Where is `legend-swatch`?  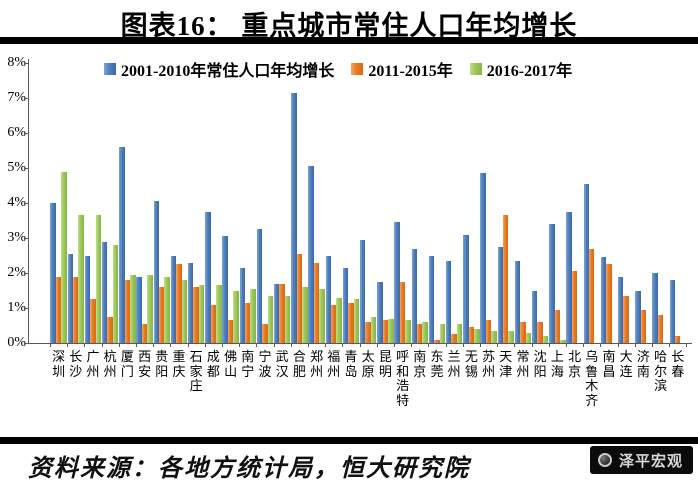 legend-swatch is located at coordinates (475, 69).